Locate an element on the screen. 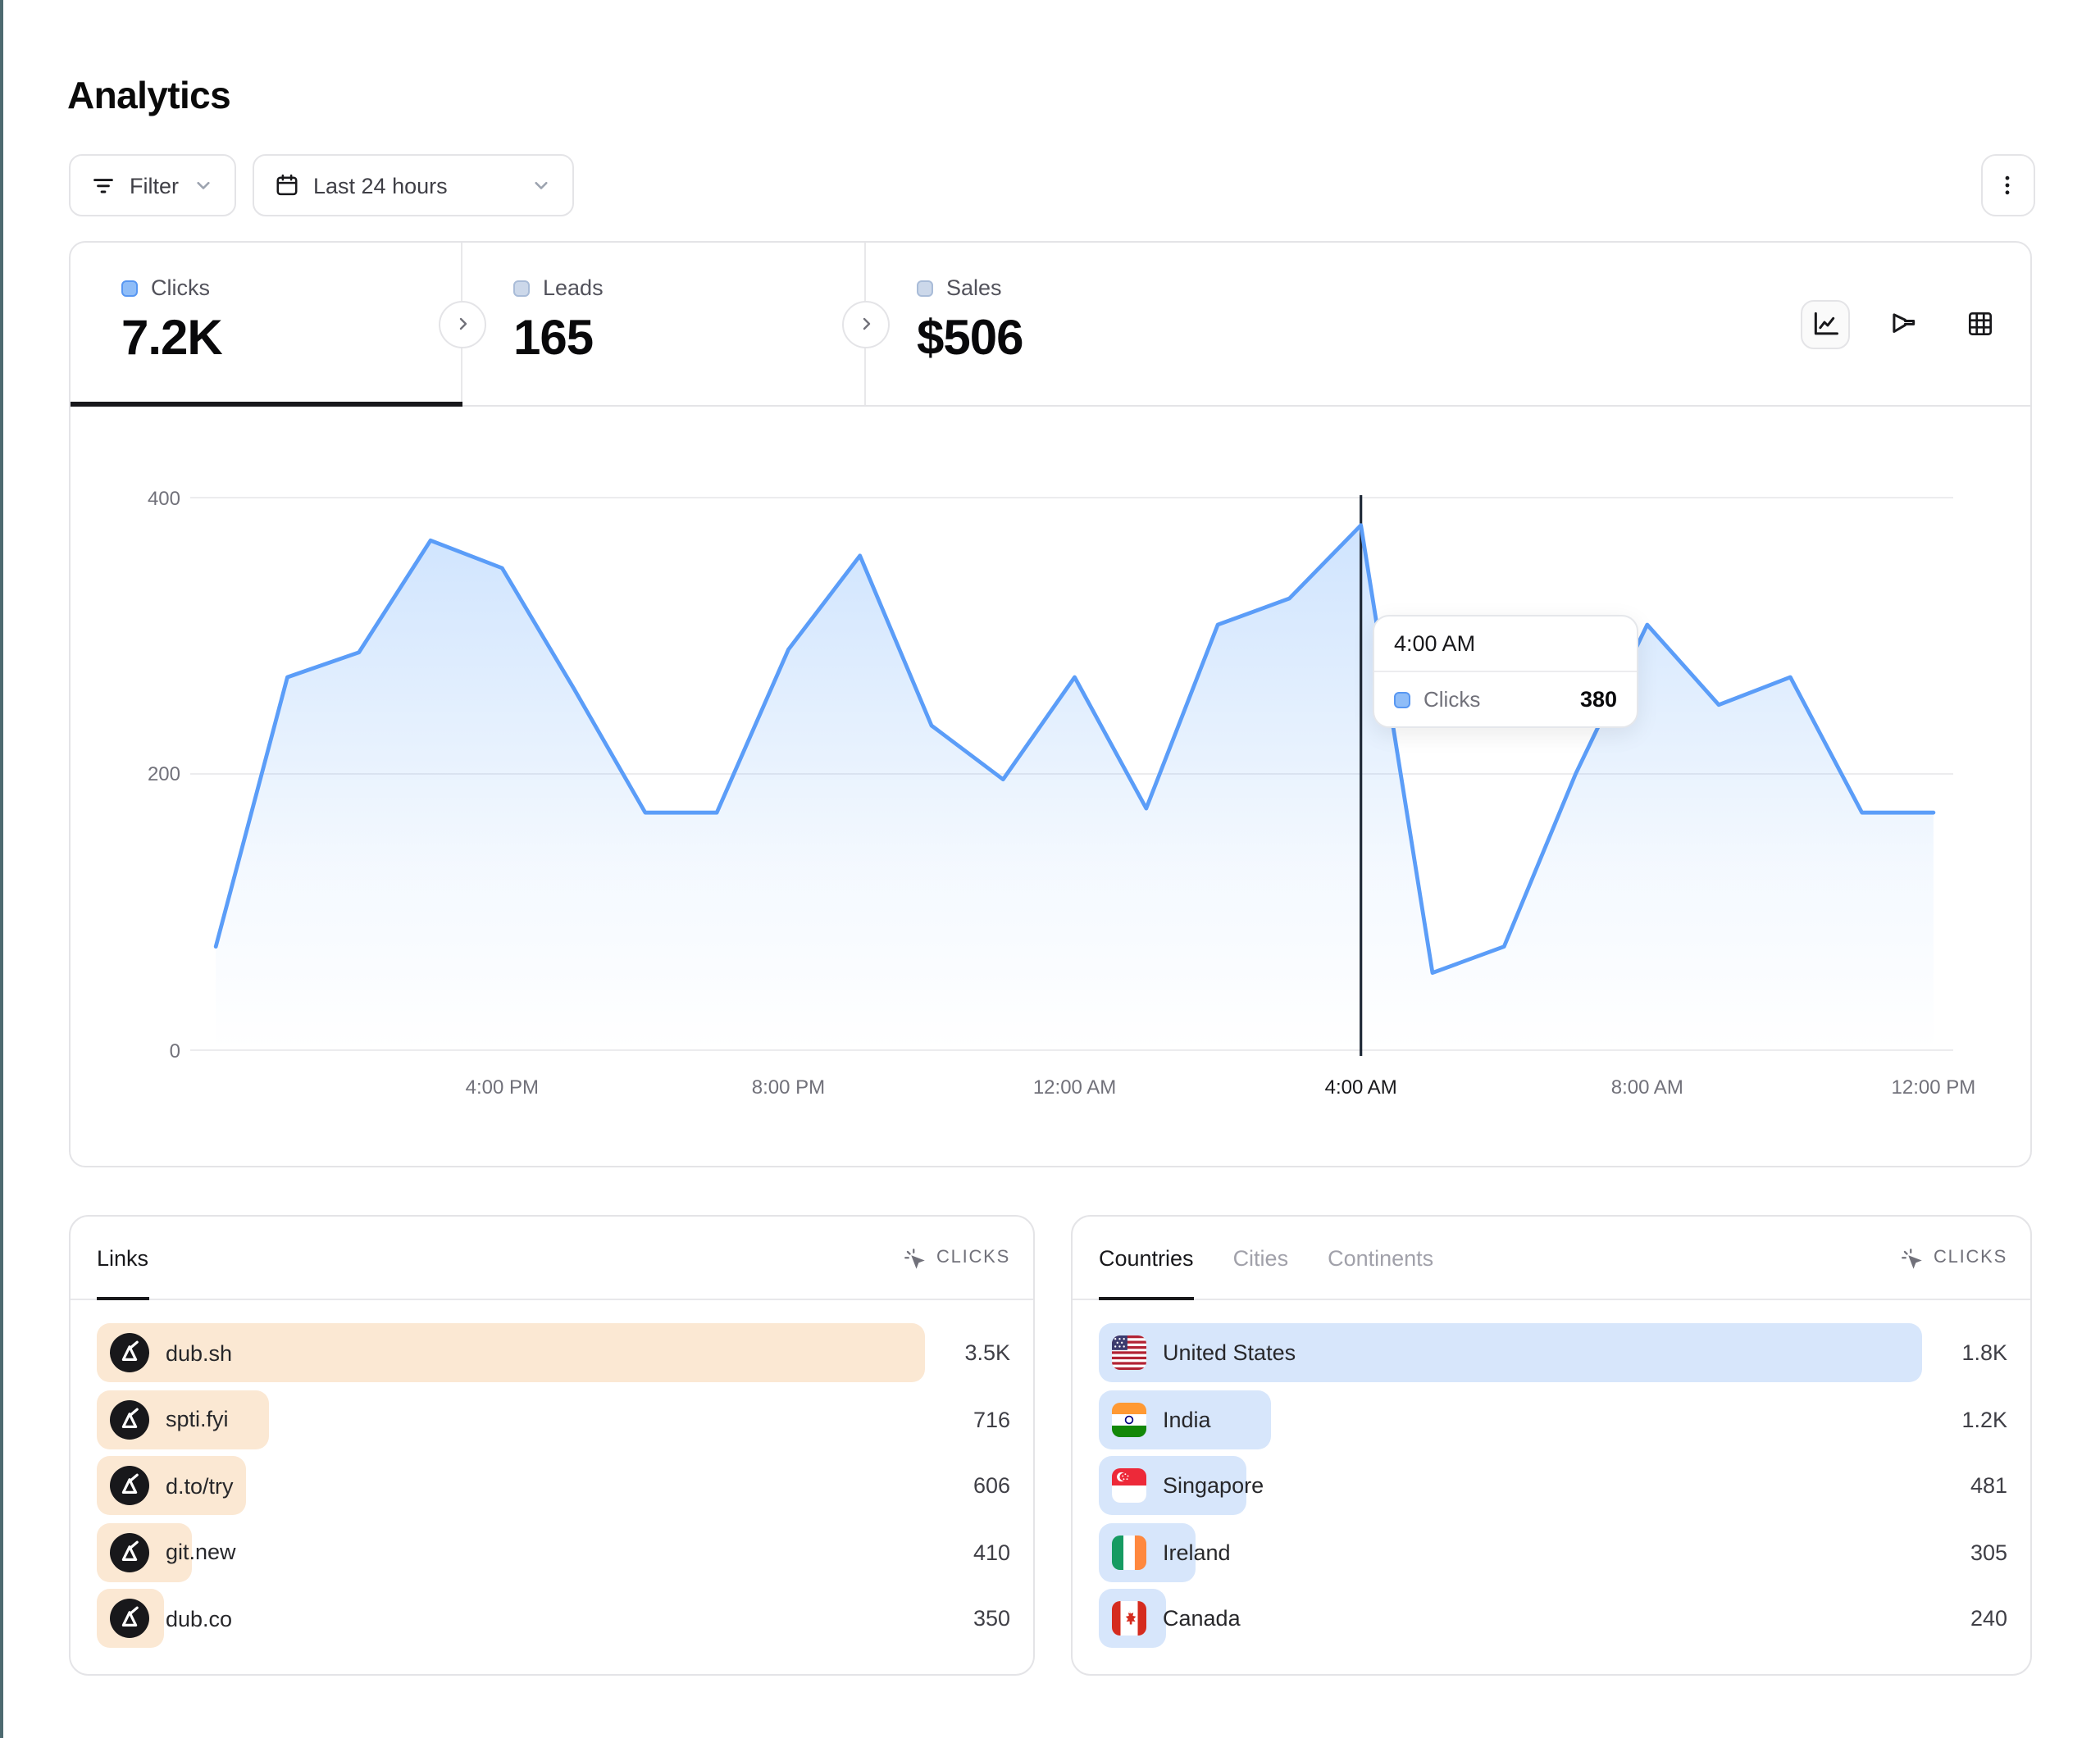 The image size is (2100, 1738). links-metric-selector: CLICKS is located at coordinates (956, 1258).